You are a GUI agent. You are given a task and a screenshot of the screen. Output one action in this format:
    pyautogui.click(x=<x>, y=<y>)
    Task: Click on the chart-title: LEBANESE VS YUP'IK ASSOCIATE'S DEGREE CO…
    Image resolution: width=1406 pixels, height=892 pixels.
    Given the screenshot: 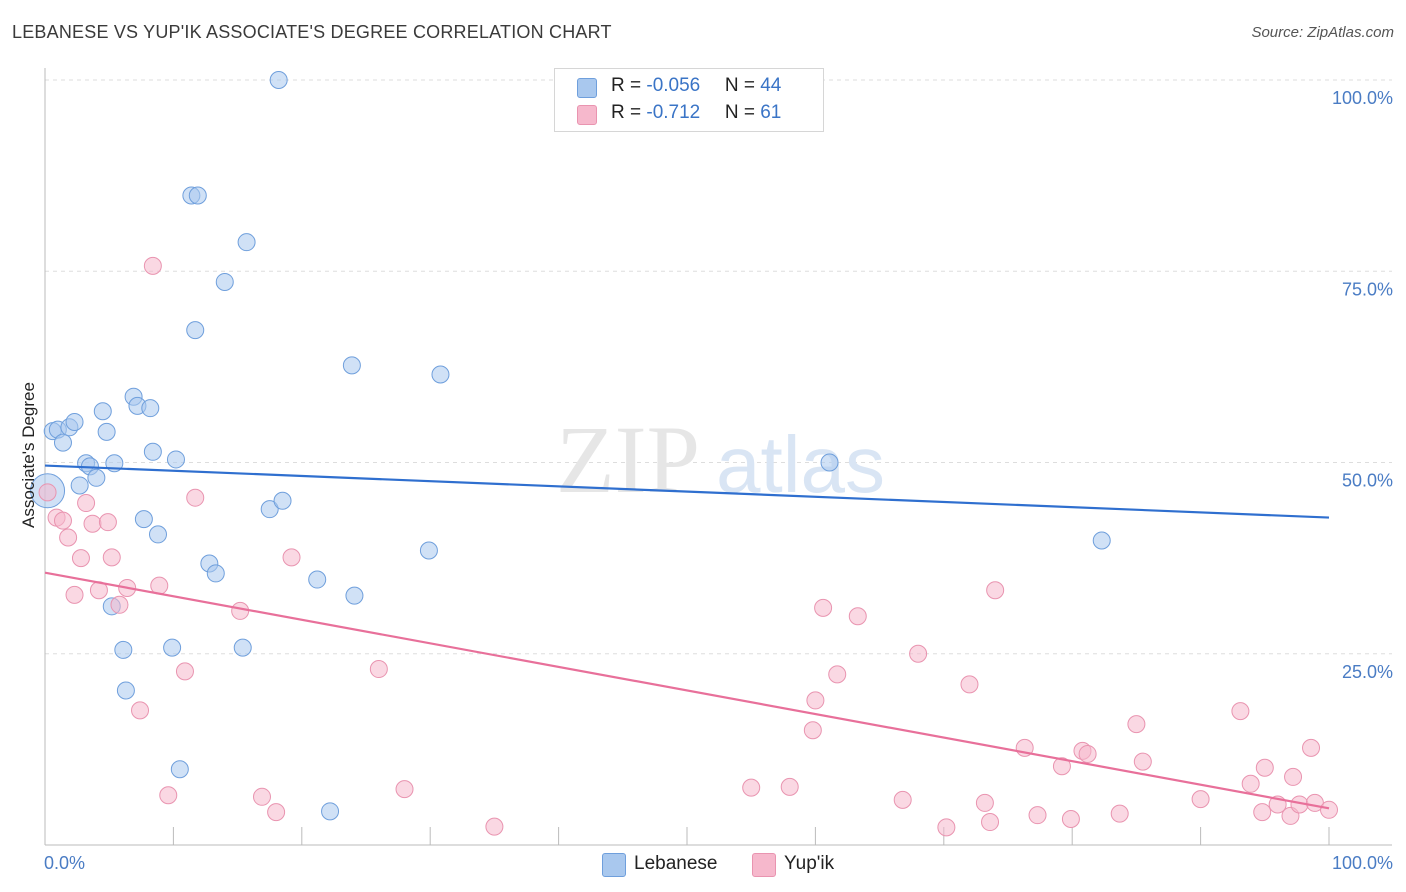 What is the action you would take?
    pyautogui.click(x=312, y=32)
    